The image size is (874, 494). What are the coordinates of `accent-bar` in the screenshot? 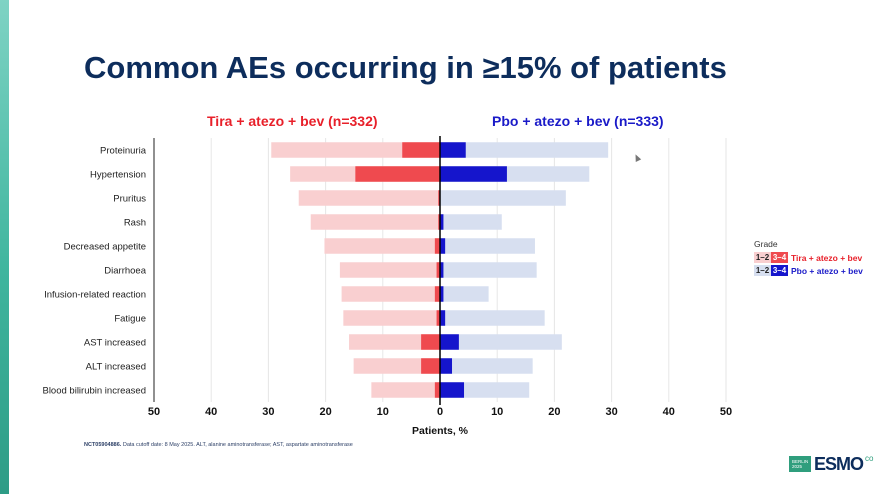 It's located at (4, 247).